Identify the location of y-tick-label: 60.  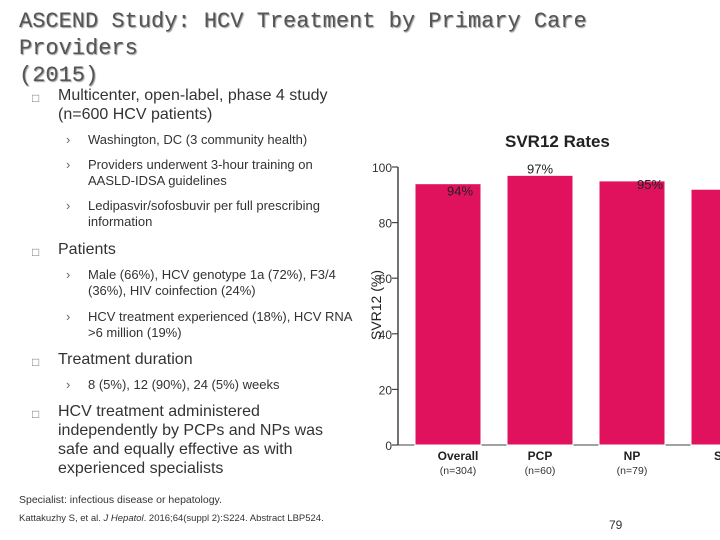
(386, 279).